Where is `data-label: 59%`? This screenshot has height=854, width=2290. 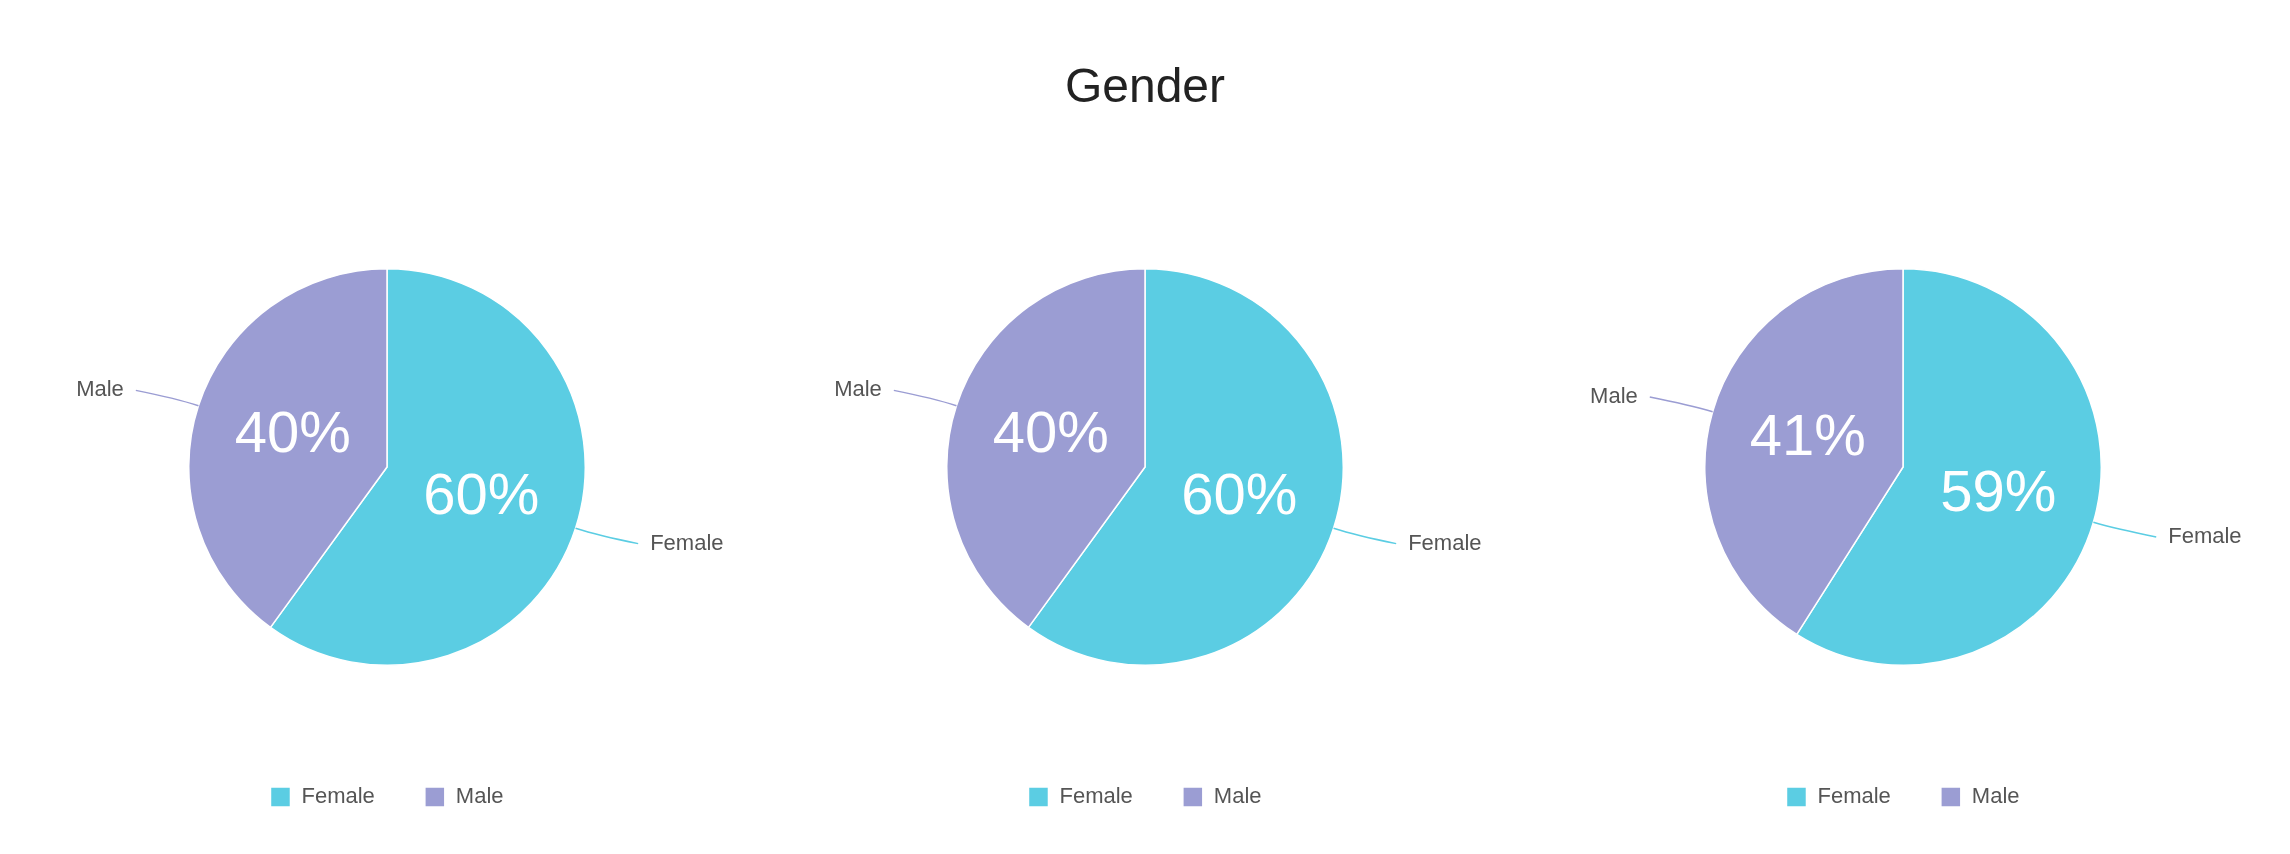
data-label: 59% is located at coordinates (1998, 490).